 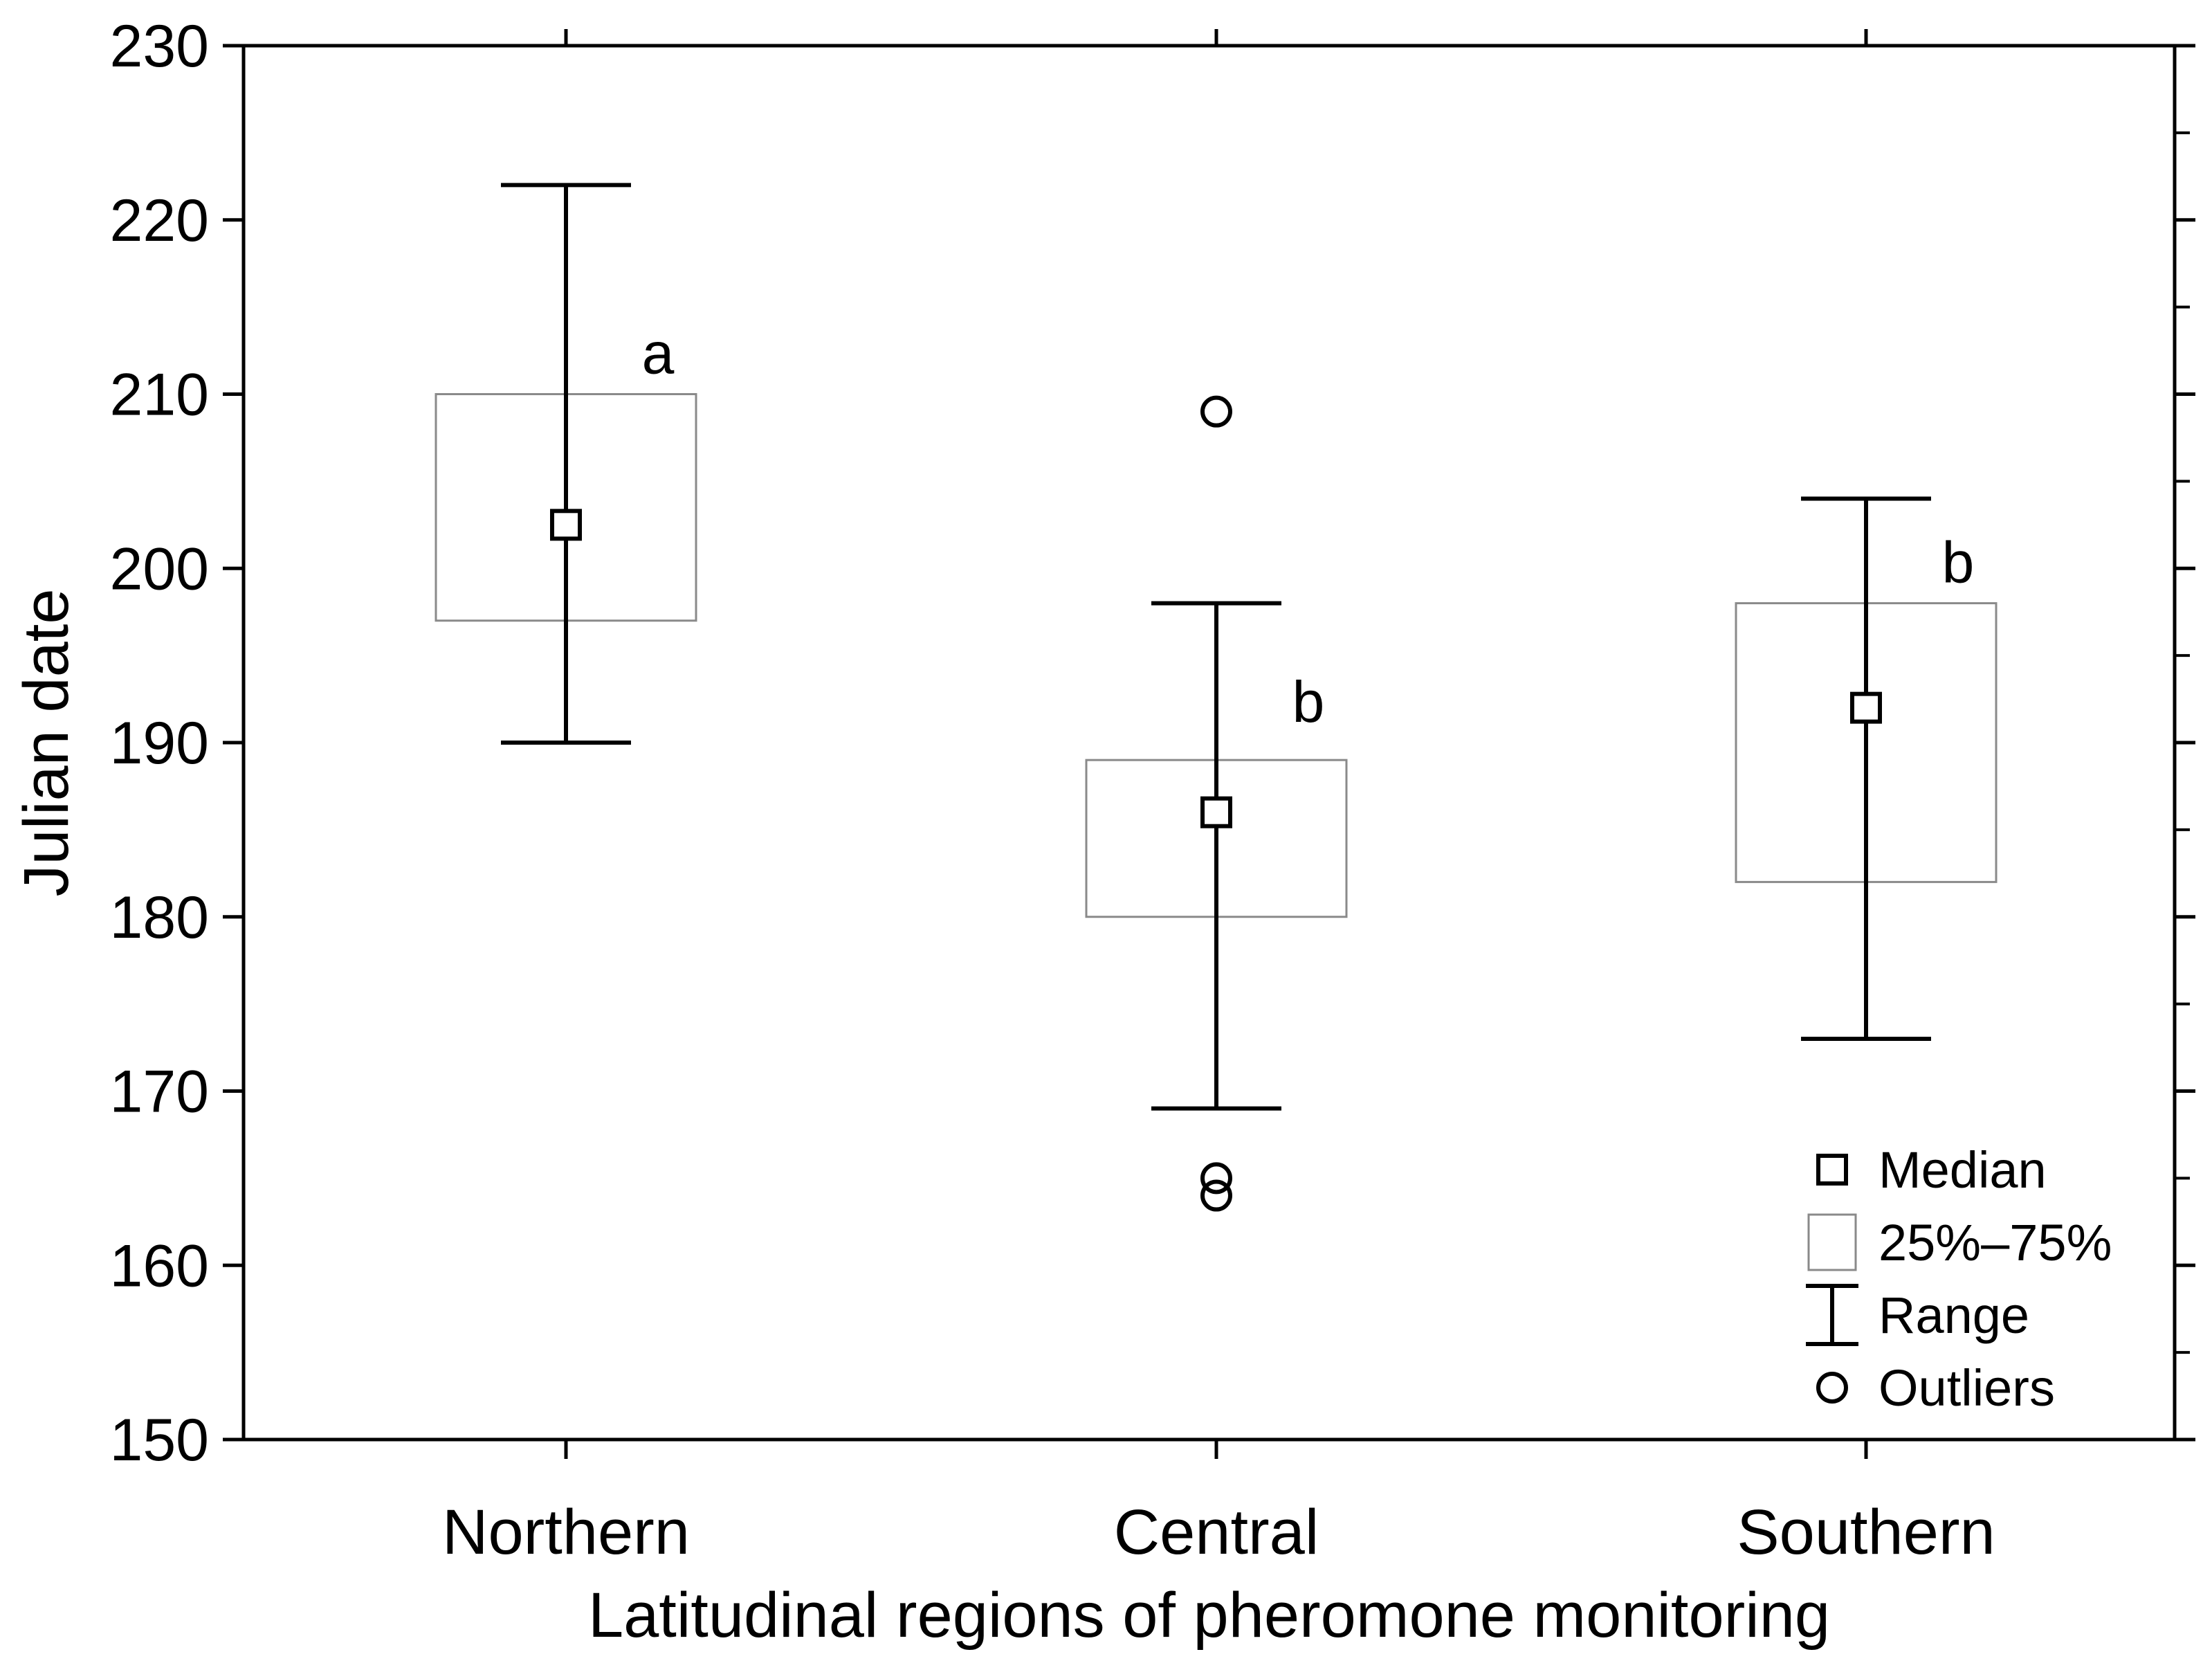 What do you see at coordinates (1832, 1242) in the screenshot?
I see `legend-iqr-symbol` at bounding box center [1832, 1242].